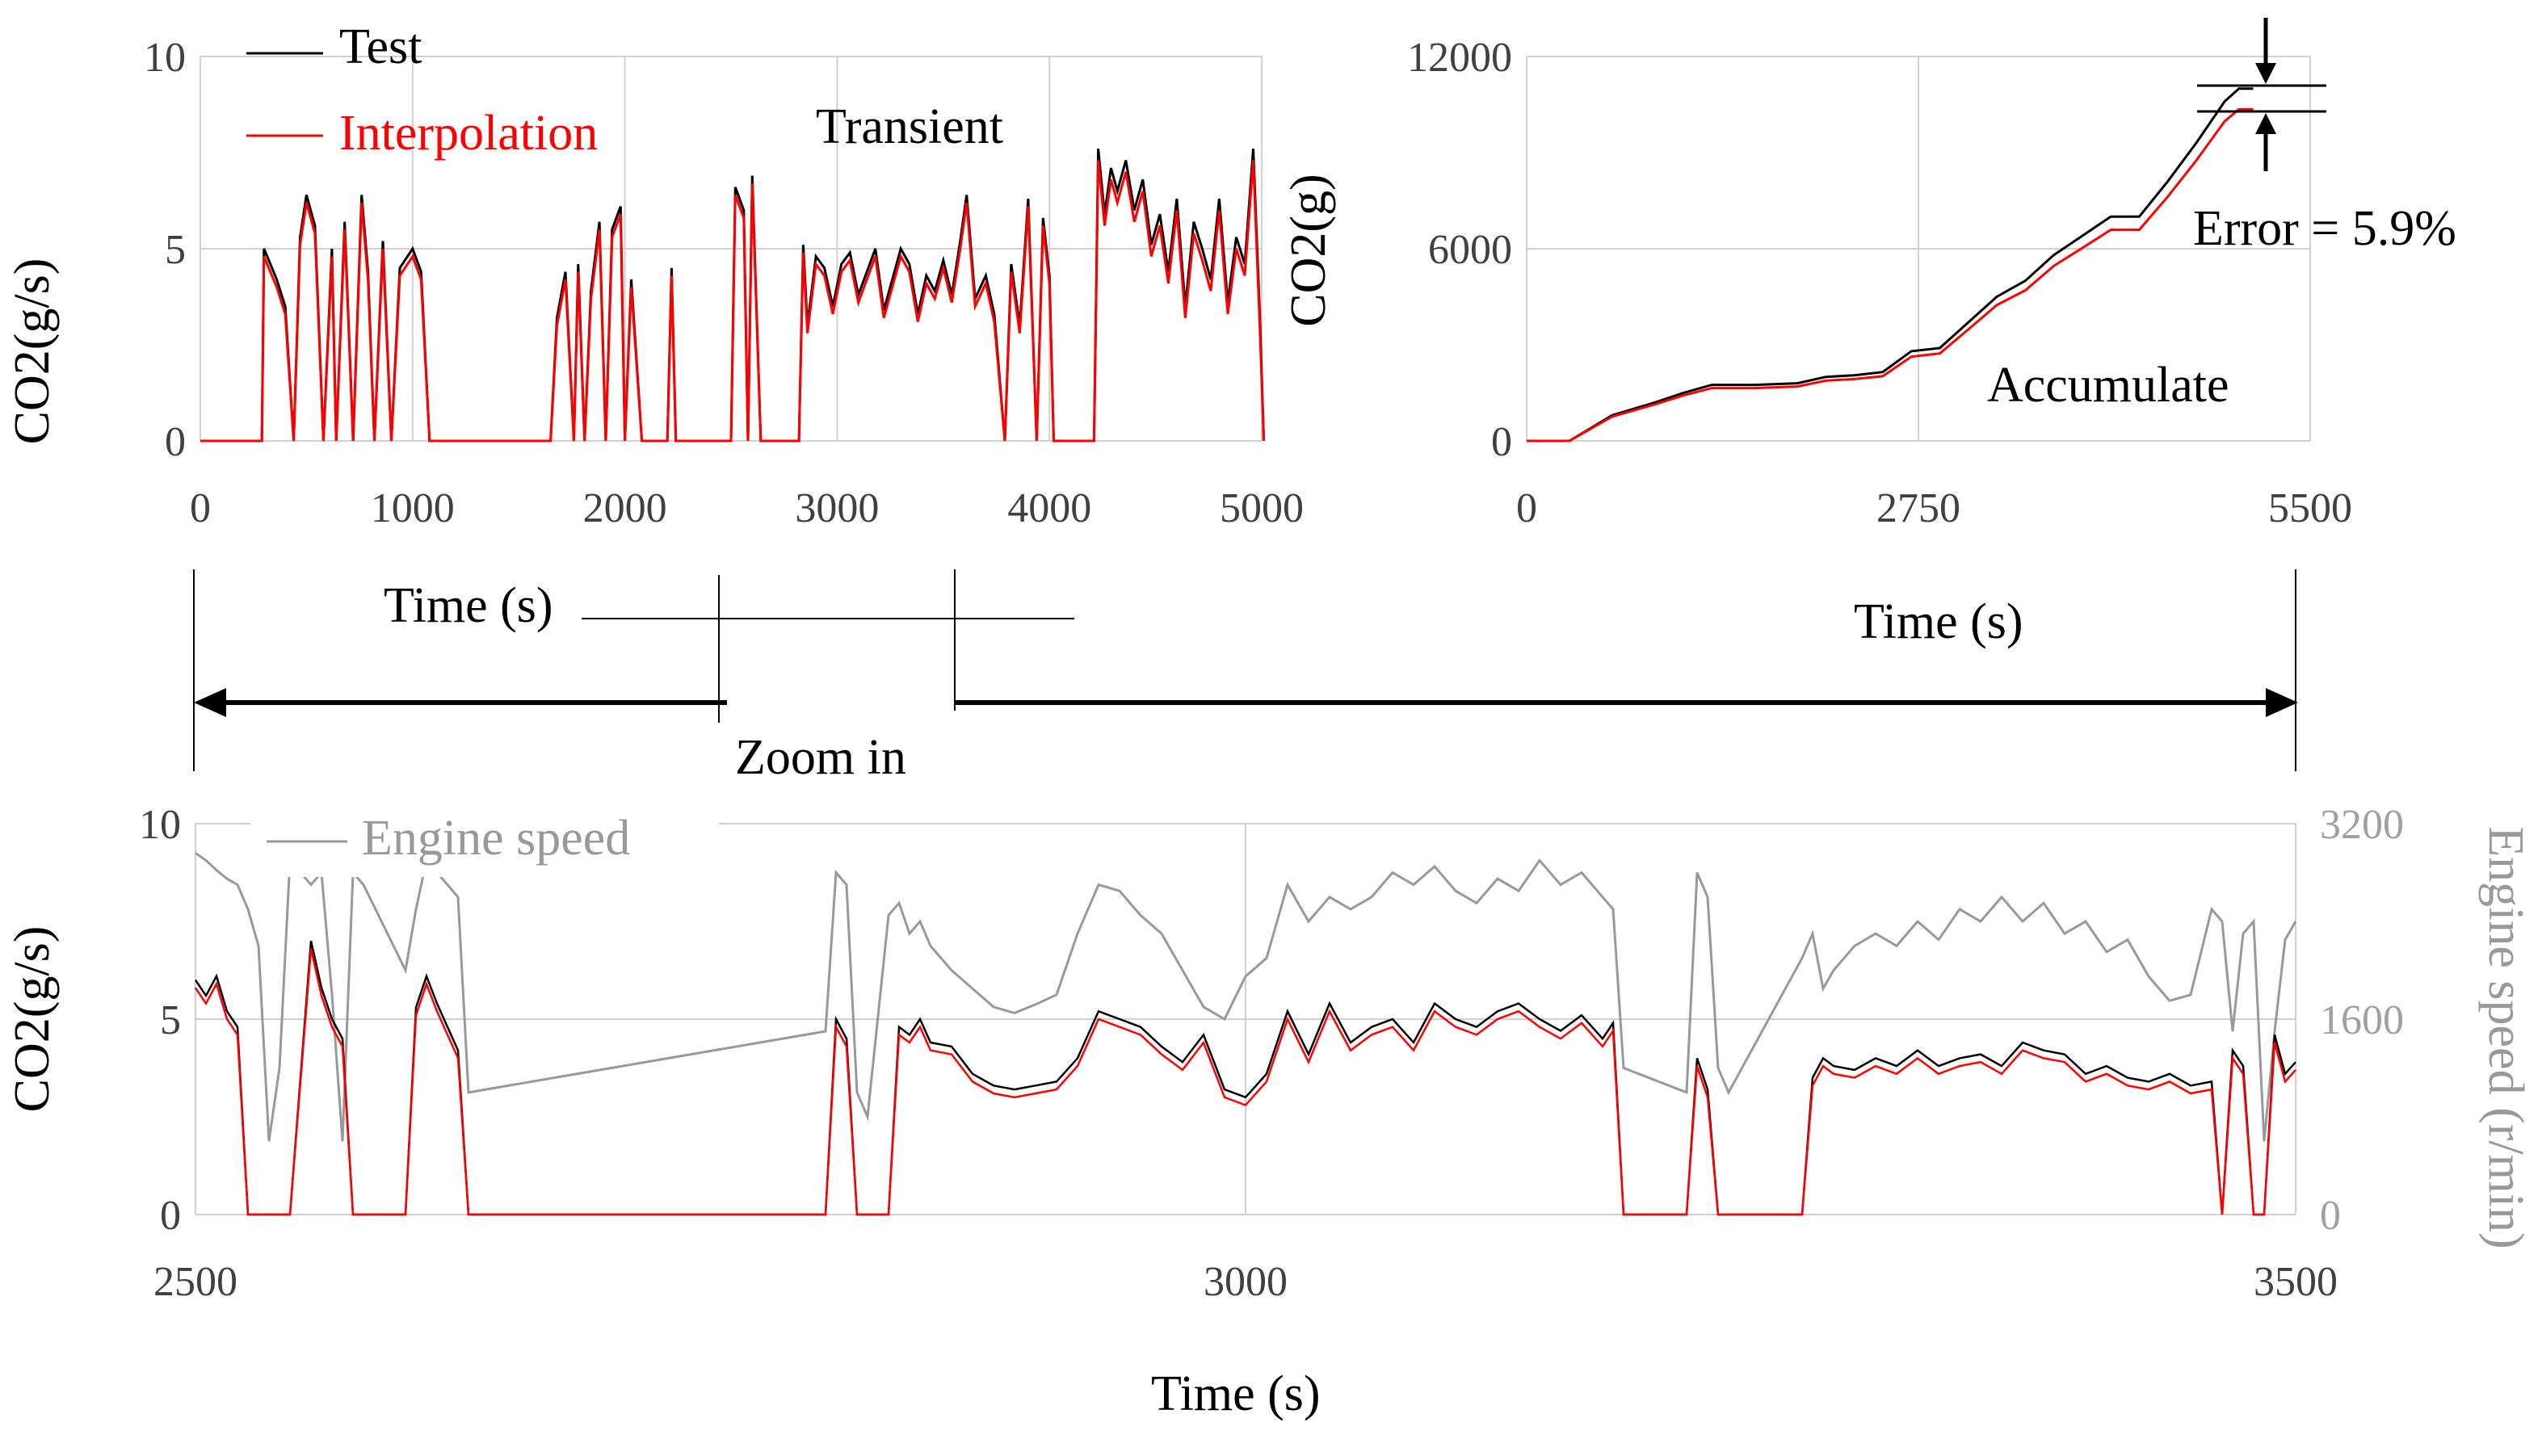 The height and width of the screenshot is (1456, 2542). I want to click on y2-tick-label: 0, so click(2330, 1216).